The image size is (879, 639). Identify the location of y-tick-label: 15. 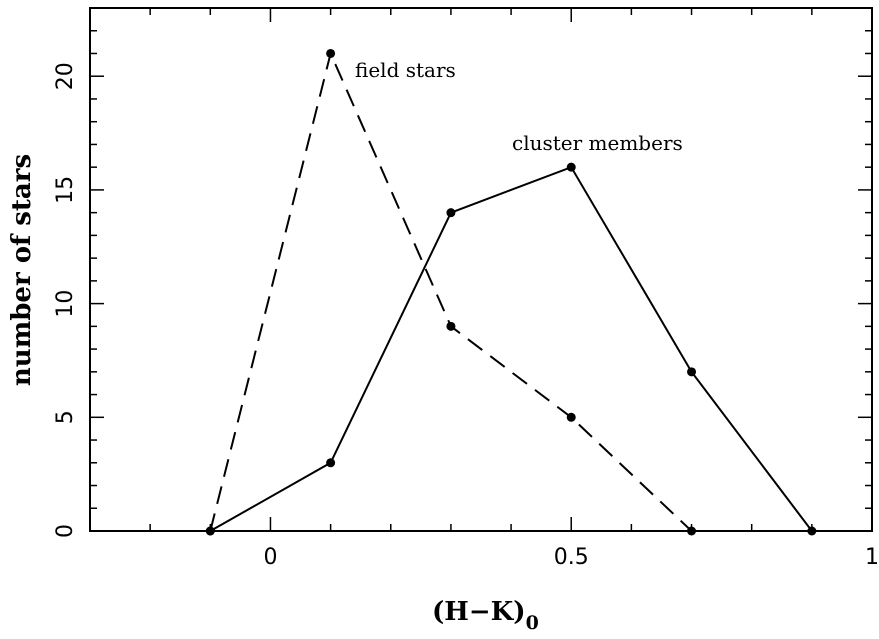
(65, 190).